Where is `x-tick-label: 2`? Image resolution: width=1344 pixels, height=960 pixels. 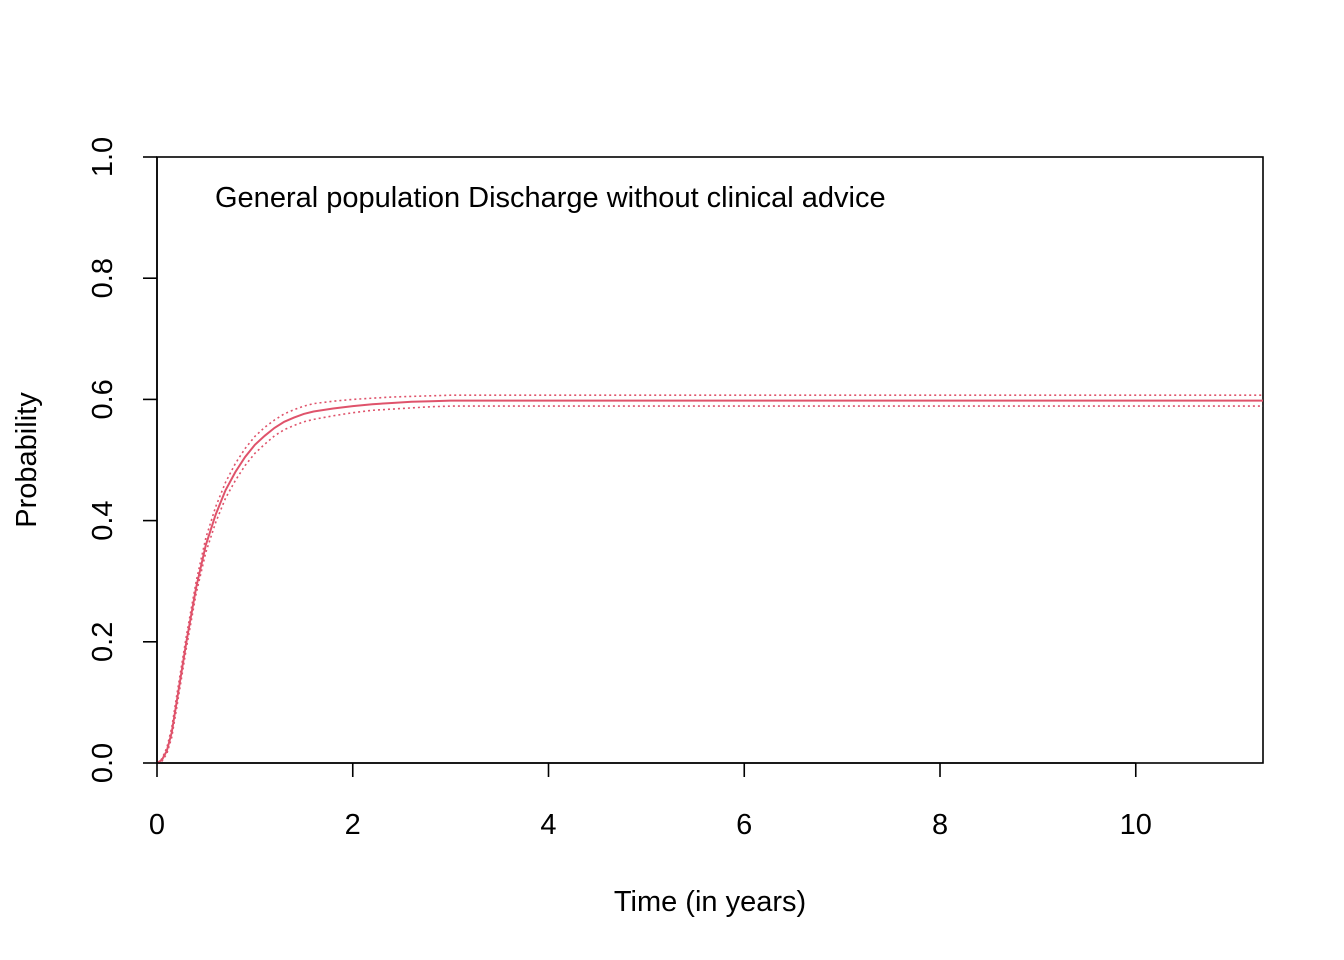 x-tick-label: 2 is located at coordinates (353, 825).